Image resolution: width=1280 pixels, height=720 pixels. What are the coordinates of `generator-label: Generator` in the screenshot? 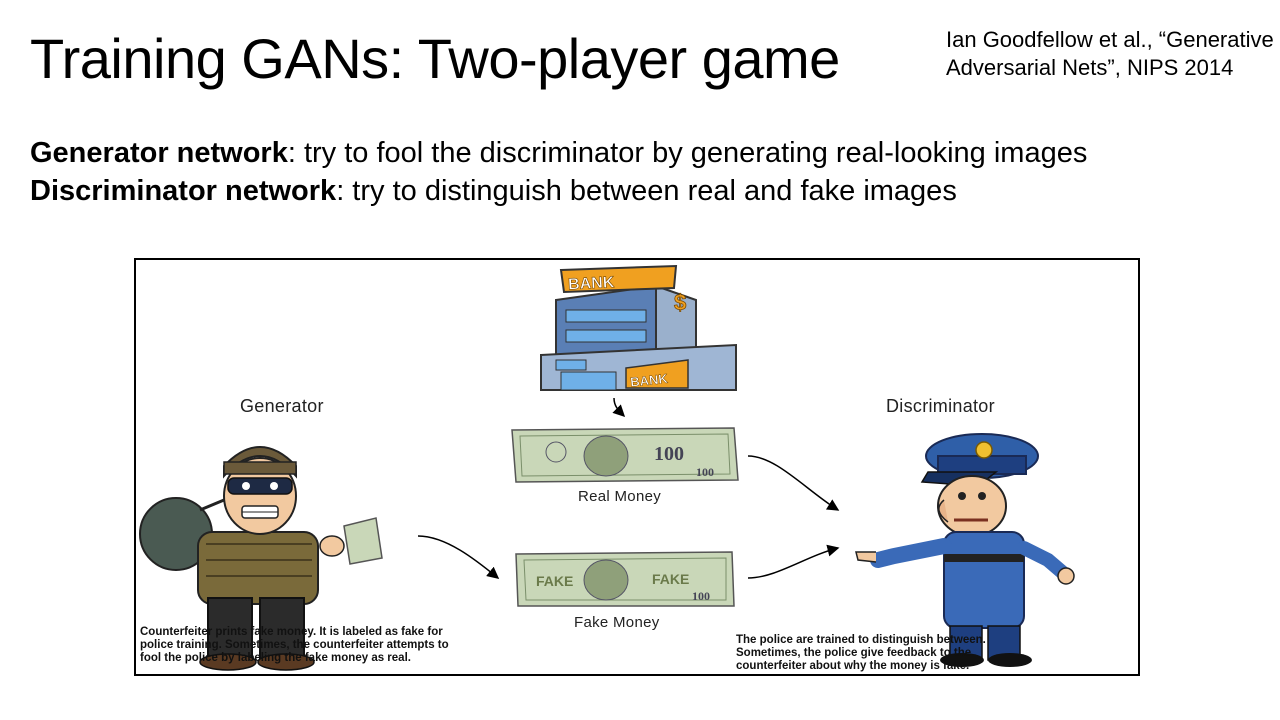 It's located at (282, 406).